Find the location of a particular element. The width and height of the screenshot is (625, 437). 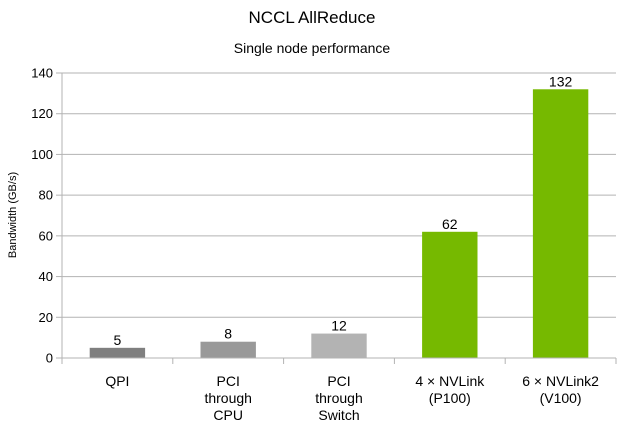

x-tick-label: PCI through CPU is located at coordinates (227, 398).